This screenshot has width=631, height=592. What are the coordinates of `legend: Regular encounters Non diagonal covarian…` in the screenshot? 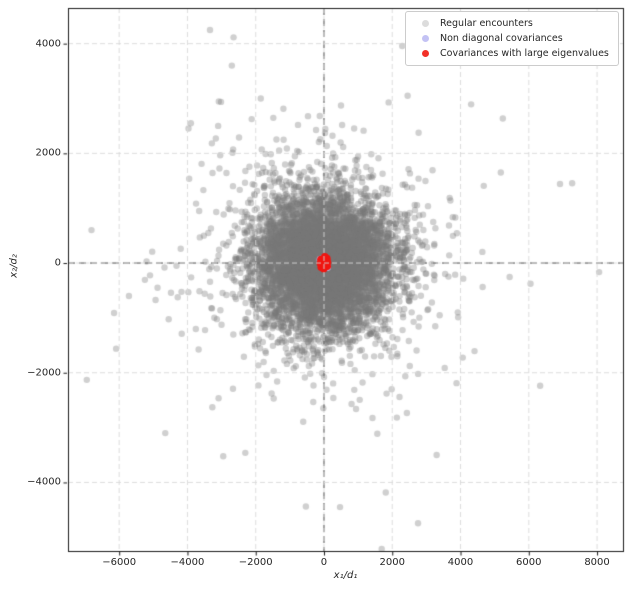 It's located at (512, 38).